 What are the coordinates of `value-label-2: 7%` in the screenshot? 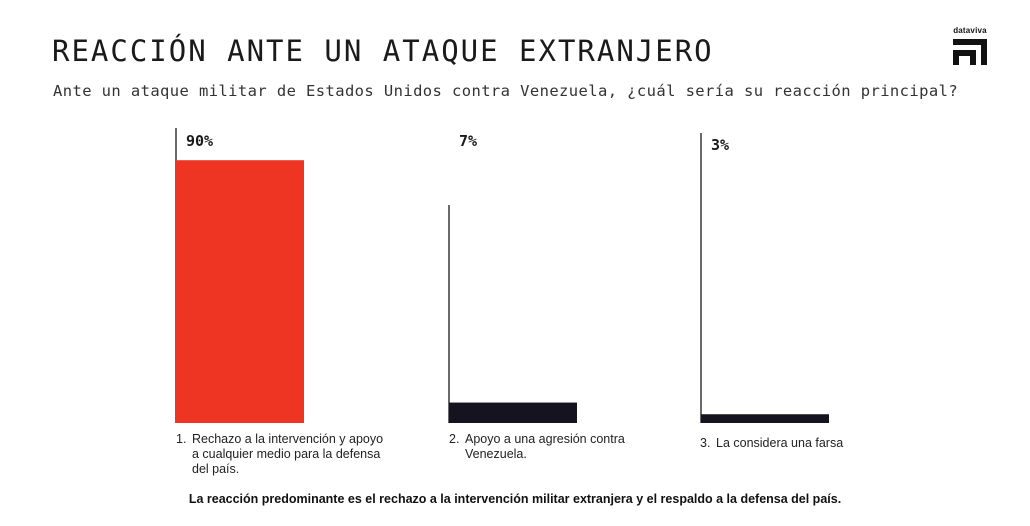 It's located at (468, 141).